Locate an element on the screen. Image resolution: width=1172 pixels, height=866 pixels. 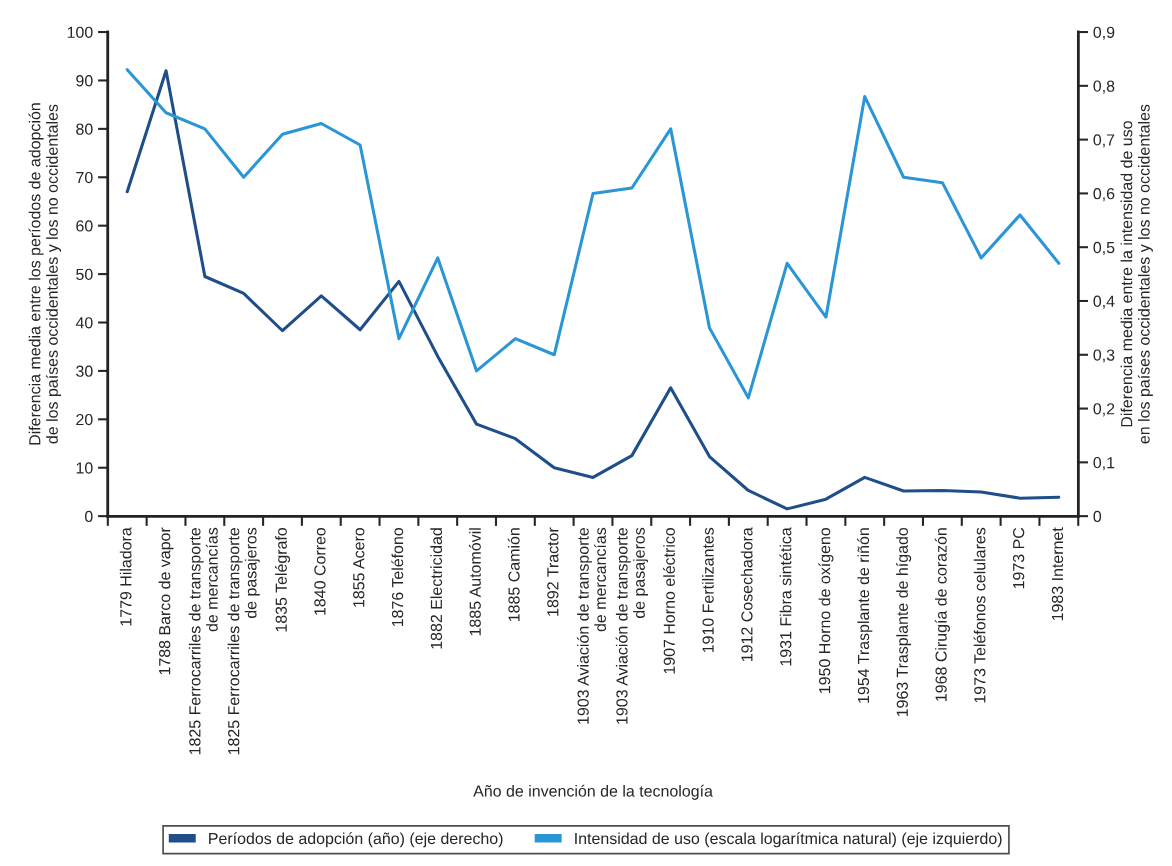
x-tick-label: 1931 Fibra sintética is located at coordinates (785, 596).